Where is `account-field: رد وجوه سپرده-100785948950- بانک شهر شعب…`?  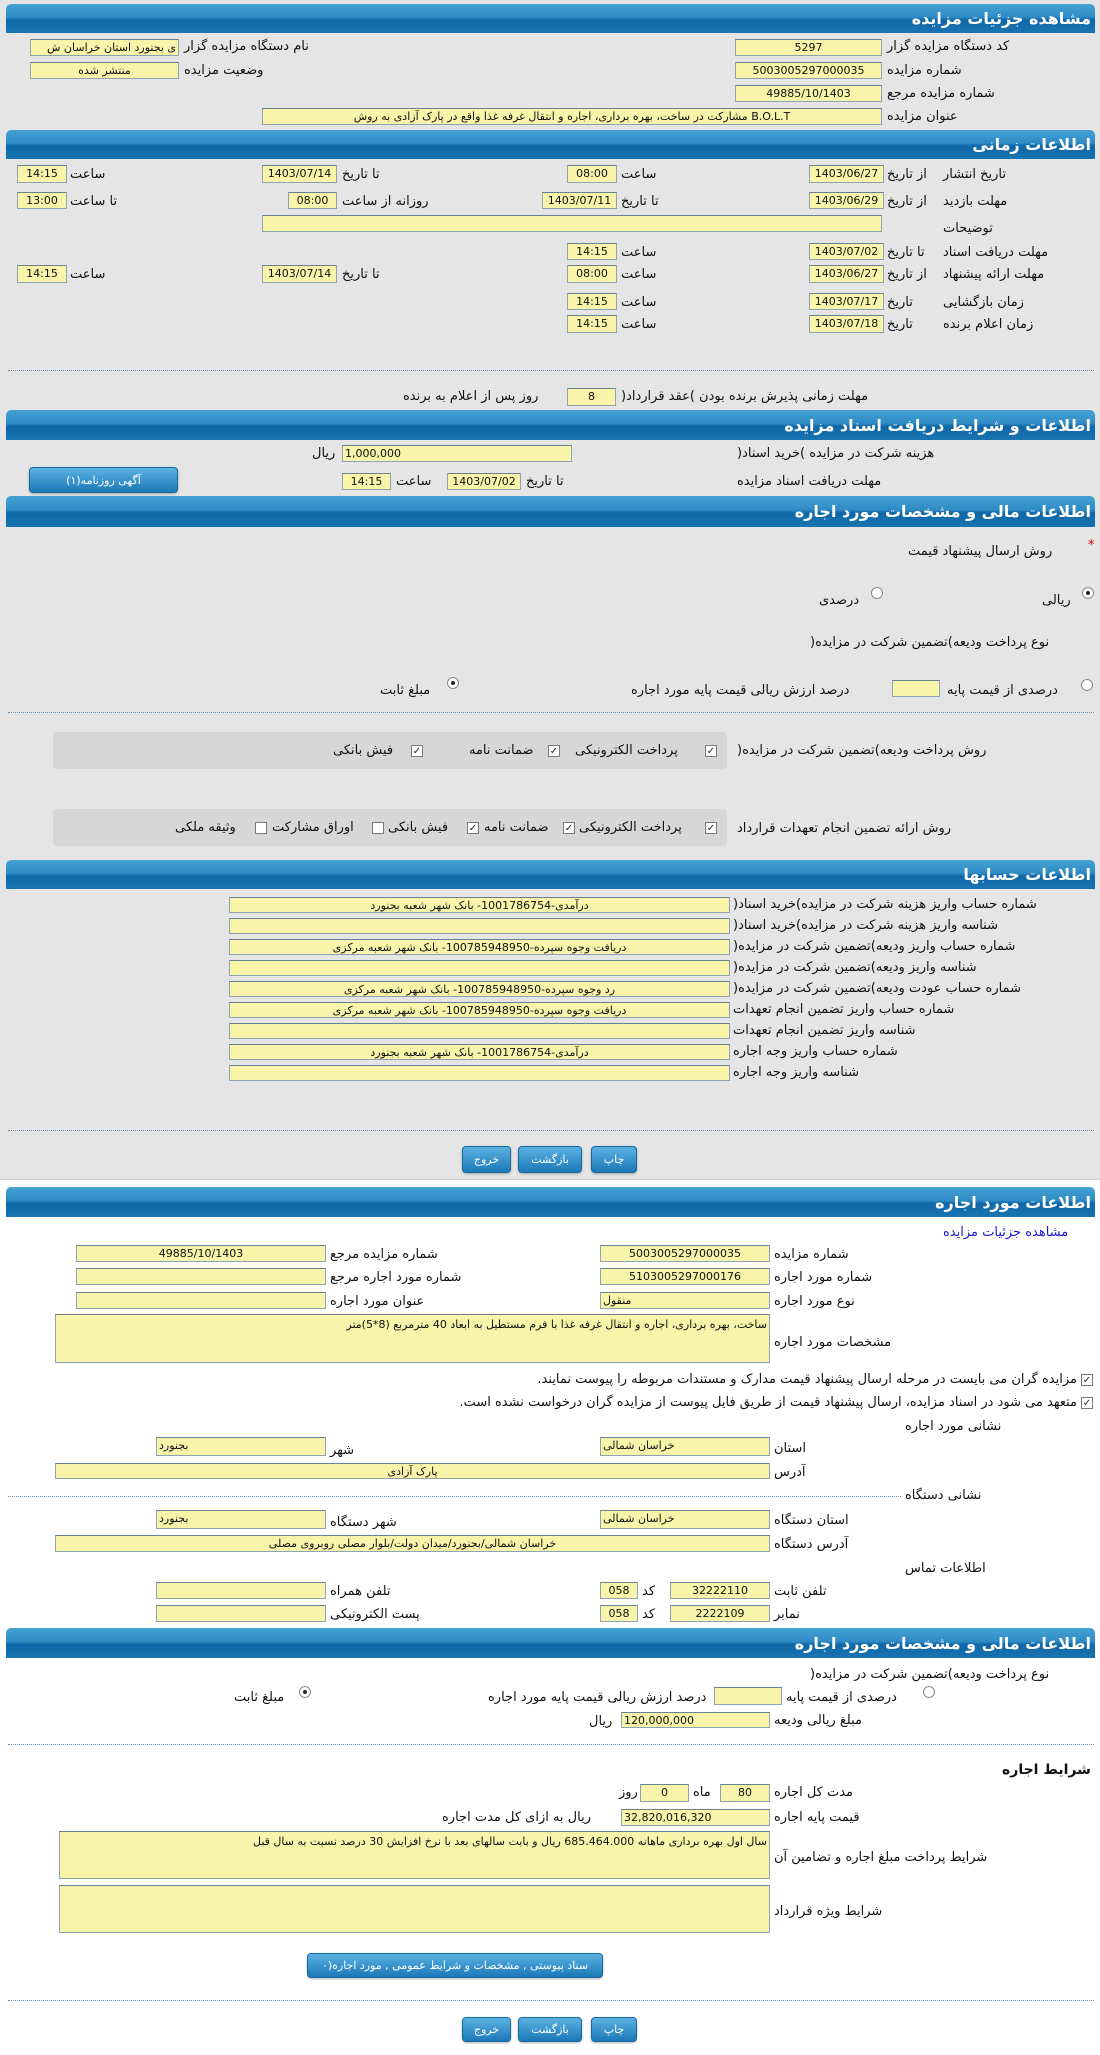 account-field: رد وجوه سپرده-100785948950- بانک شهر شعب… is located at coordinates (479, 989).